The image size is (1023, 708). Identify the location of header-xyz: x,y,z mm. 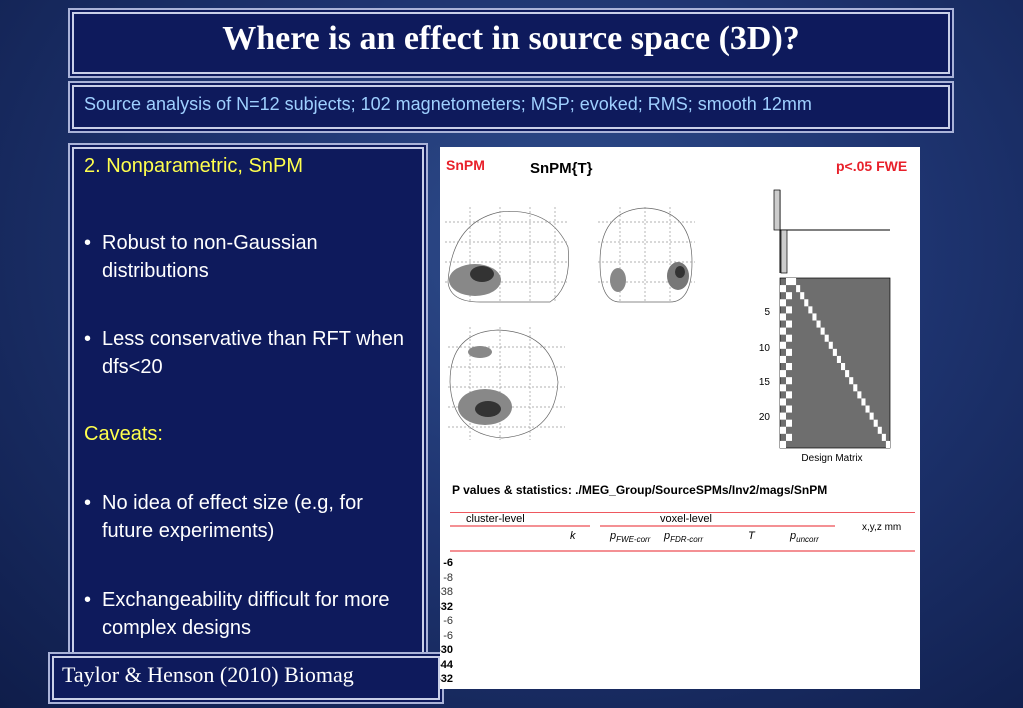
(882, 527).